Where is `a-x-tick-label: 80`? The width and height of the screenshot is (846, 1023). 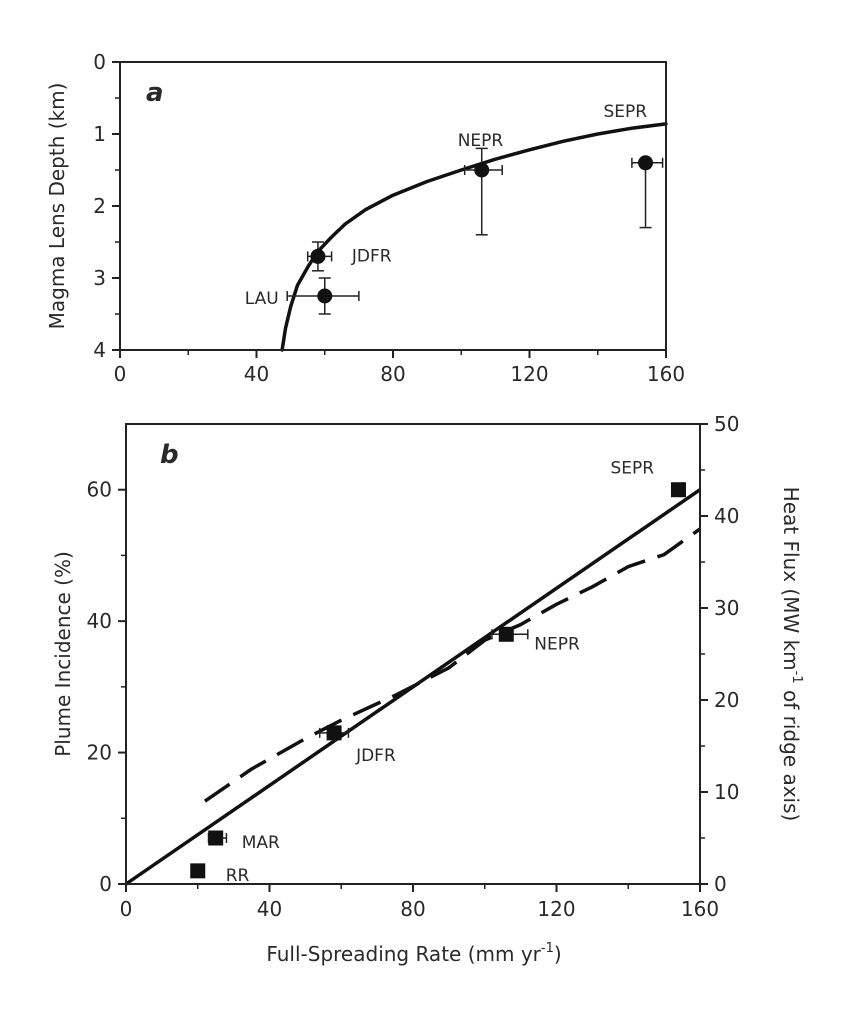
a-x-tick-label: 80 is located at coordinates (392, 374).